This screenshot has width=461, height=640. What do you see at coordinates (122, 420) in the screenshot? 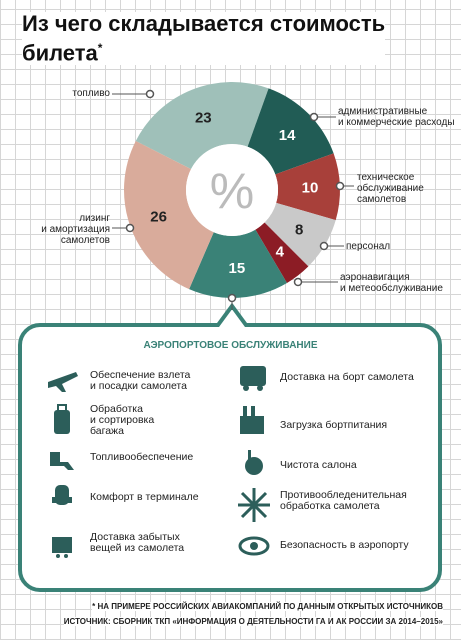
I see `service-item: Обработка и сортировка багажа` at bounding box center [122, 420].